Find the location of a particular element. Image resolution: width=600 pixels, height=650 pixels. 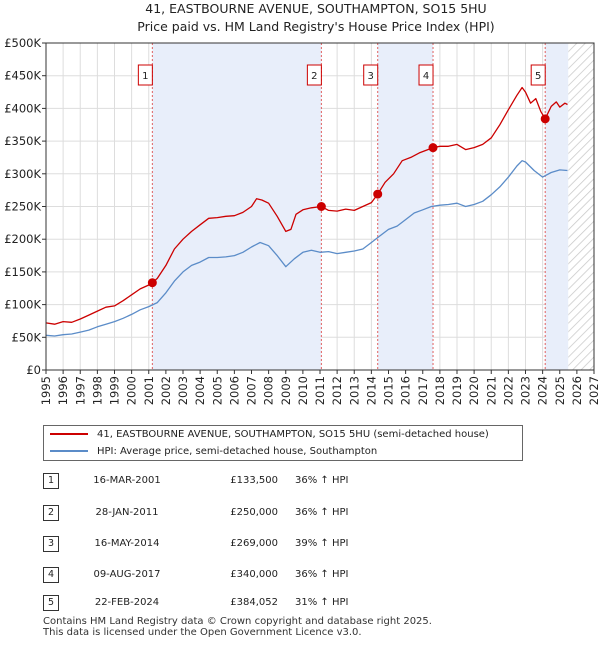

transaction-price: £133,500 is located at coordinates (254, 480).